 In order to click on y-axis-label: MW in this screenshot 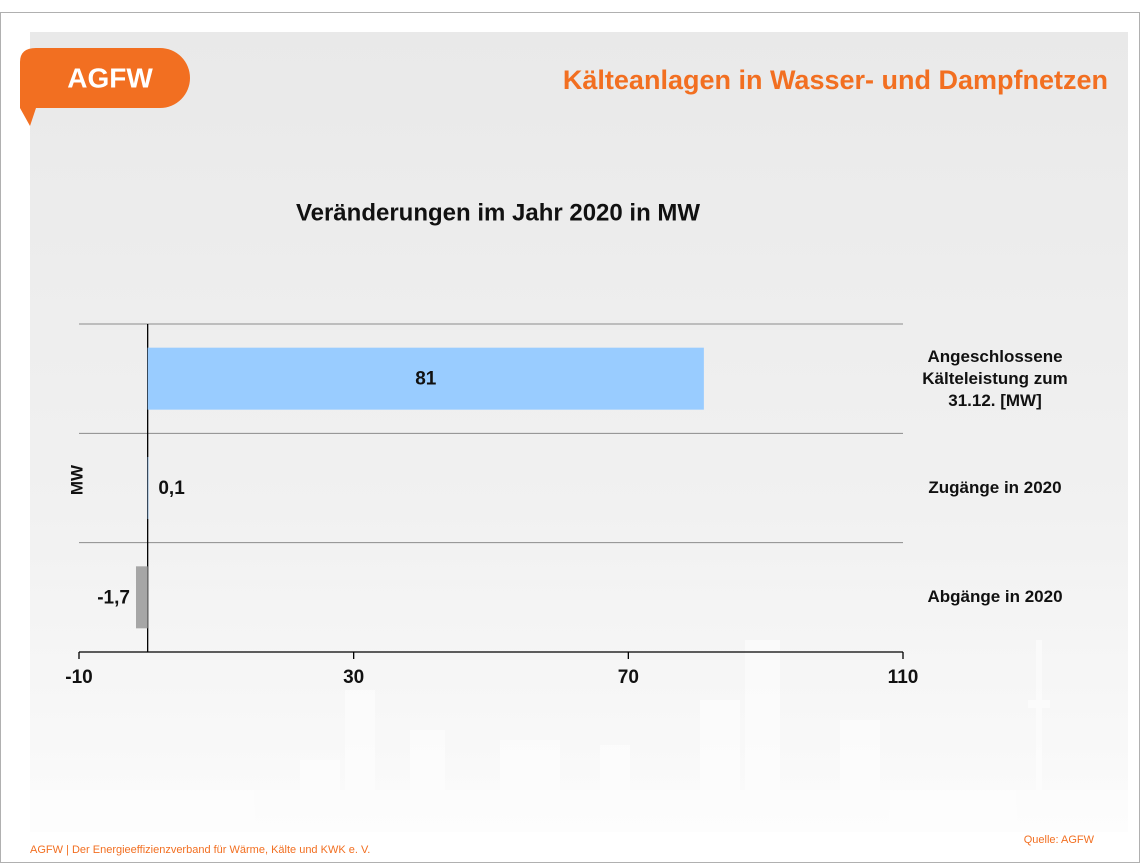, I will do `click(76, 479)`.